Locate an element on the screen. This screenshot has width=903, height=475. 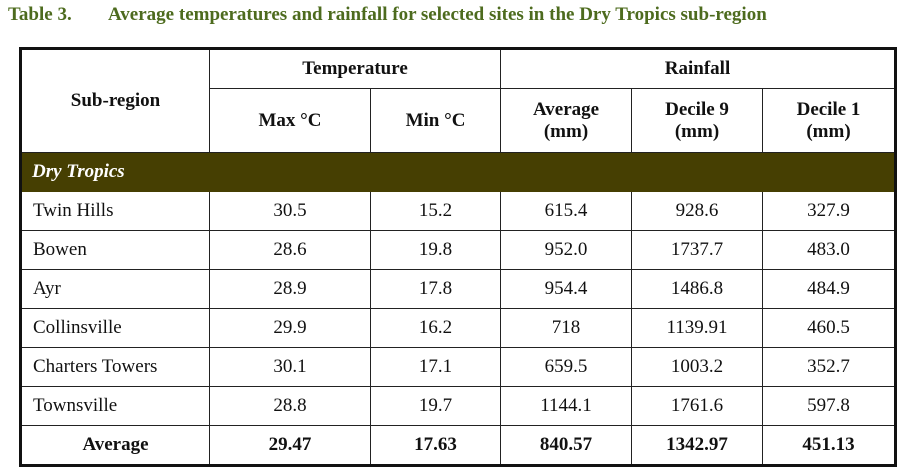
decile1: 352.7 is located at coordinates (829, 367).